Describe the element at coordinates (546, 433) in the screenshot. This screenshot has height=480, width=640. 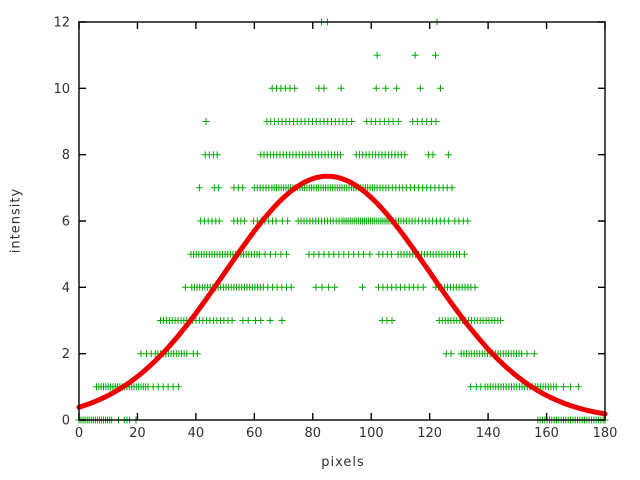
I see `x-tick-label: 160` at that location.